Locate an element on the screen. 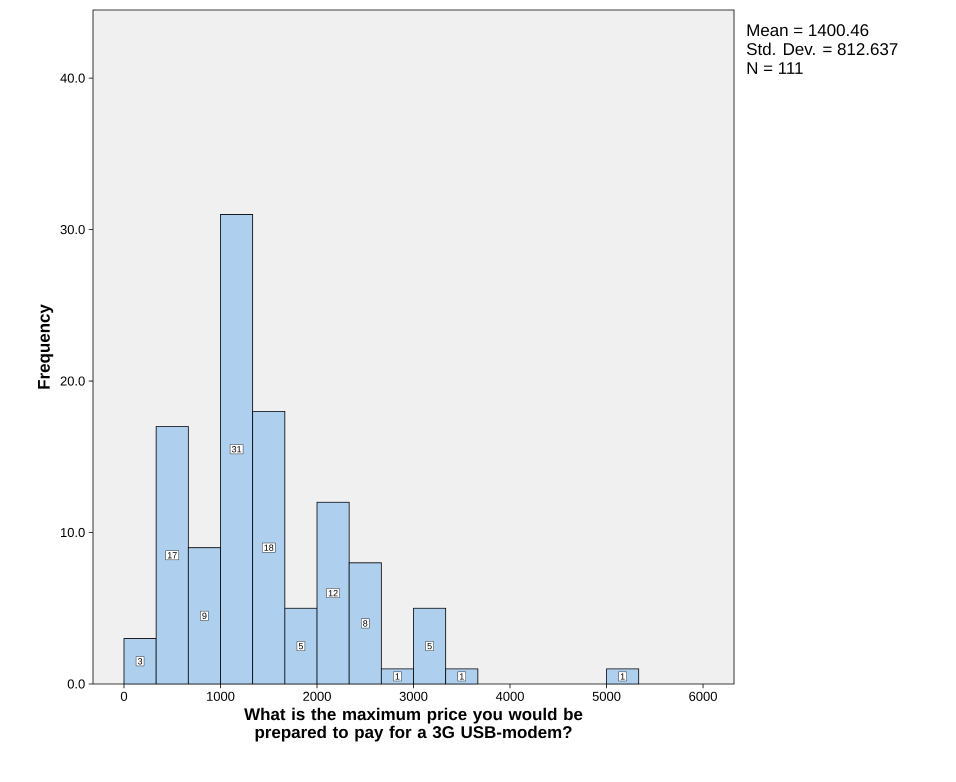 The image size is (956, 782). text: Std. Dev. = 812.637 is located at coordinates (822, 49).